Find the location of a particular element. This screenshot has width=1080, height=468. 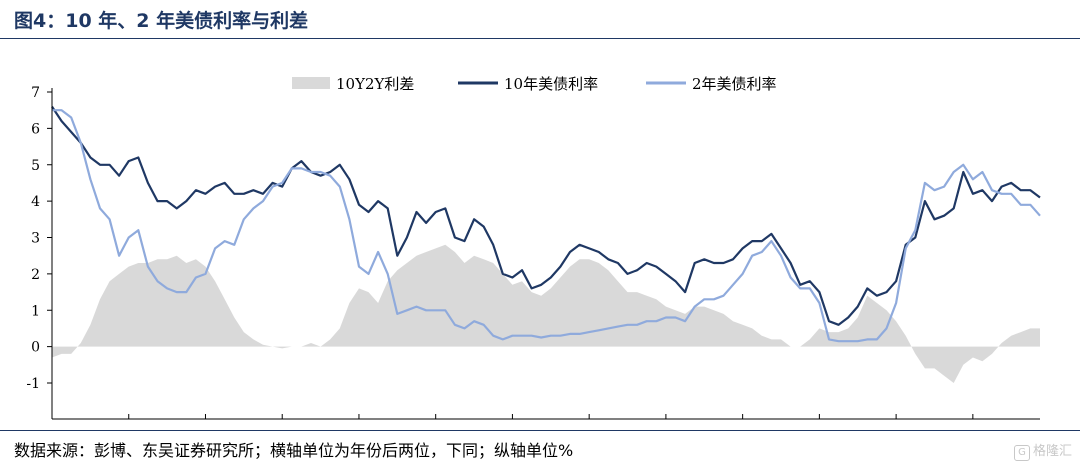

y-tick-label: 2 is located at coordinates (35, 275).